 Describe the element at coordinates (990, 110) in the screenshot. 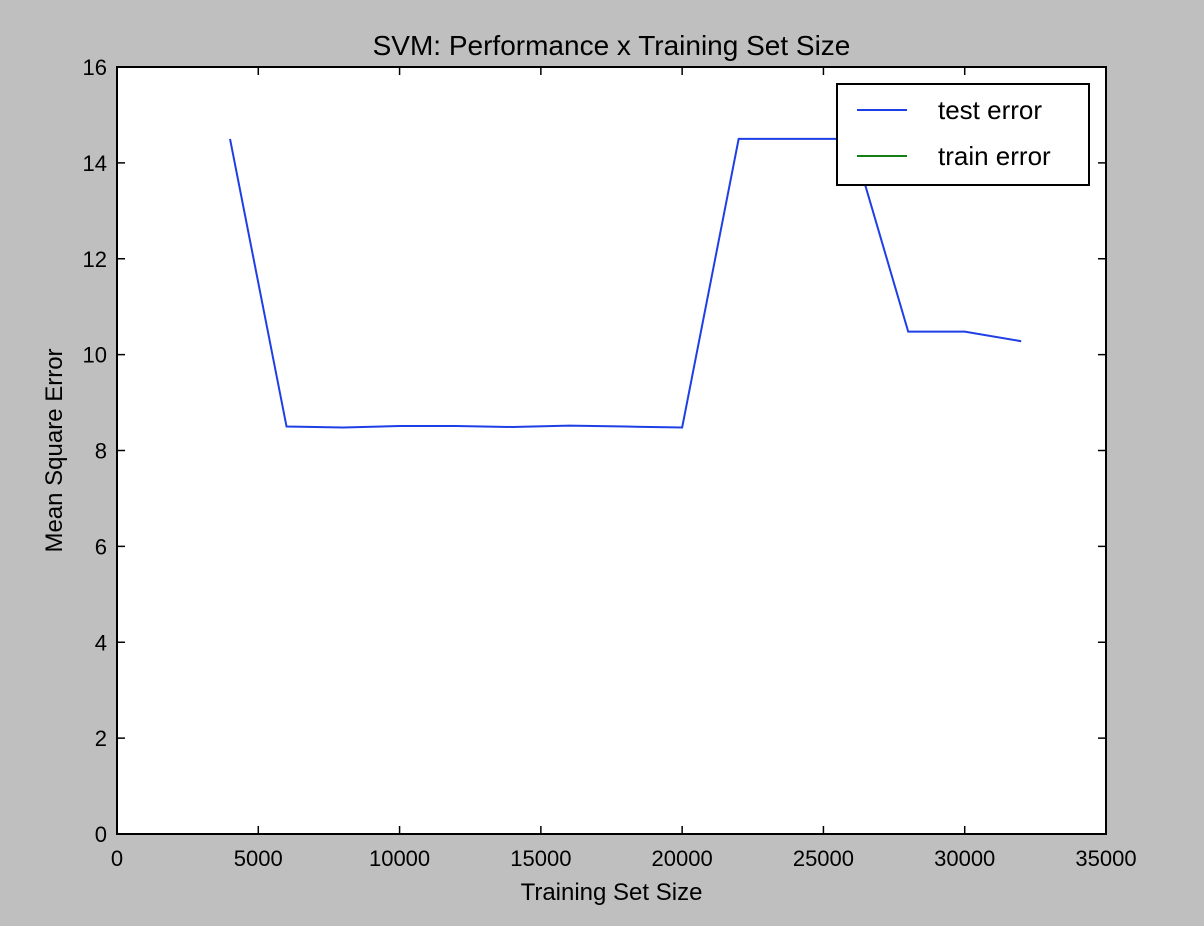

I see `legend-label-0: test error` at that location.